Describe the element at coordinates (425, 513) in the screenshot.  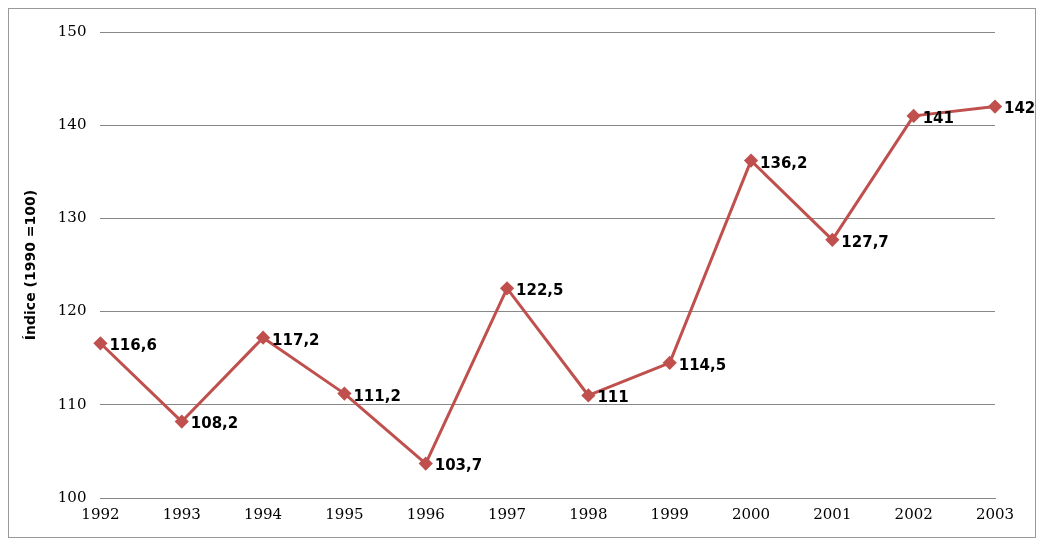
I see `x-tick-label: 1996` at that location.